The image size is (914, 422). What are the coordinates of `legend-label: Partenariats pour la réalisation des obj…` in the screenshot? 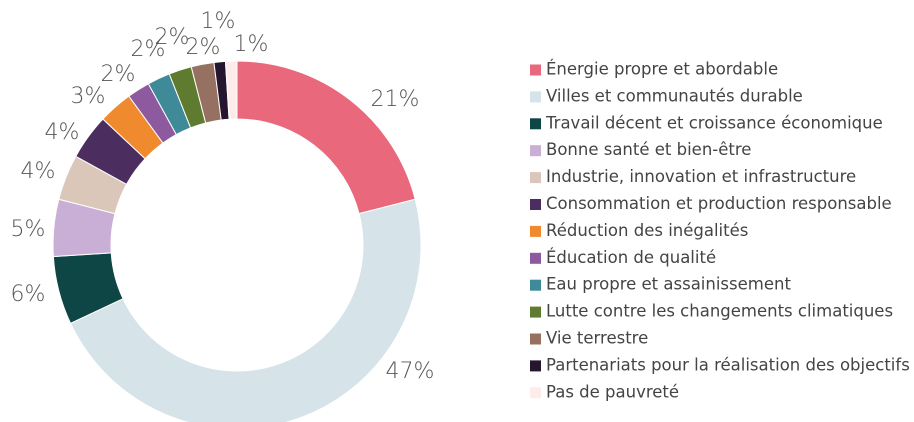 It's located at (728, 364).